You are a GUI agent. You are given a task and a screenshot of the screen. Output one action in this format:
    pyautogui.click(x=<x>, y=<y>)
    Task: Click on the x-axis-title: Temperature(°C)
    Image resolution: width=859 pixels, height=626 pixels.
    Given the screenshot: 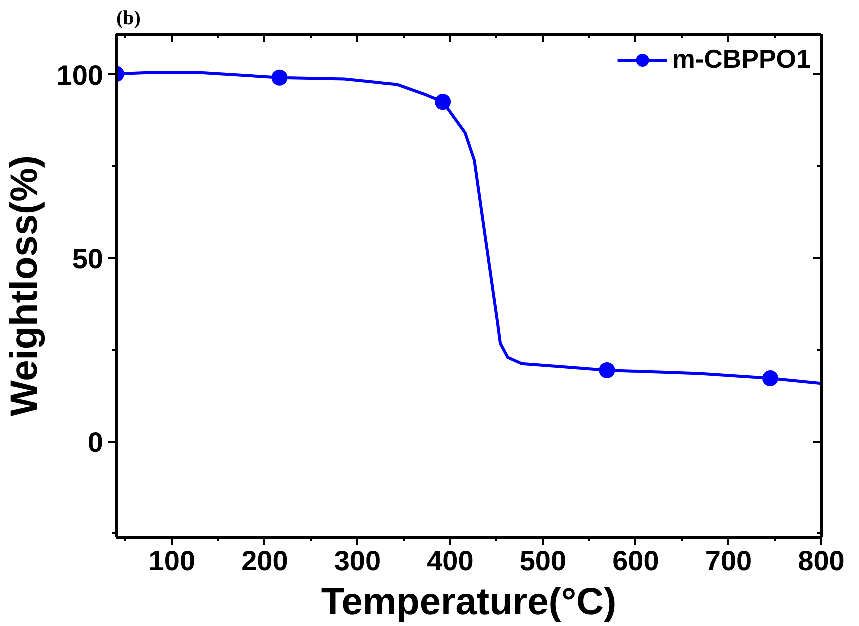 What is the action you would take?
    pyautogui.click(x=469, y=603)
    